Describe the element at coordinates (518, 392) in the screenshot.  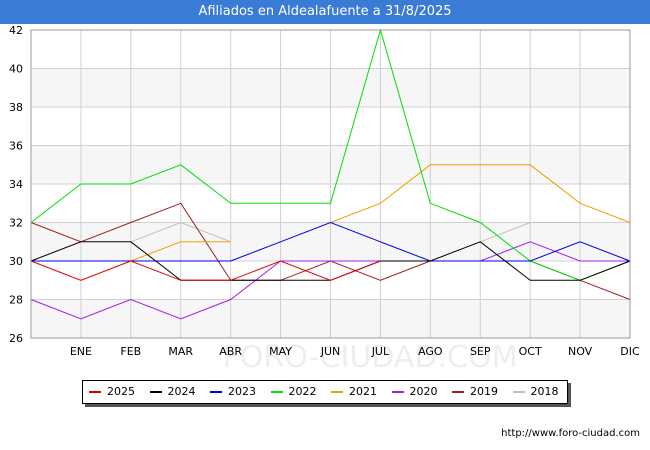
I see `legend-swatch-2018` at that location.